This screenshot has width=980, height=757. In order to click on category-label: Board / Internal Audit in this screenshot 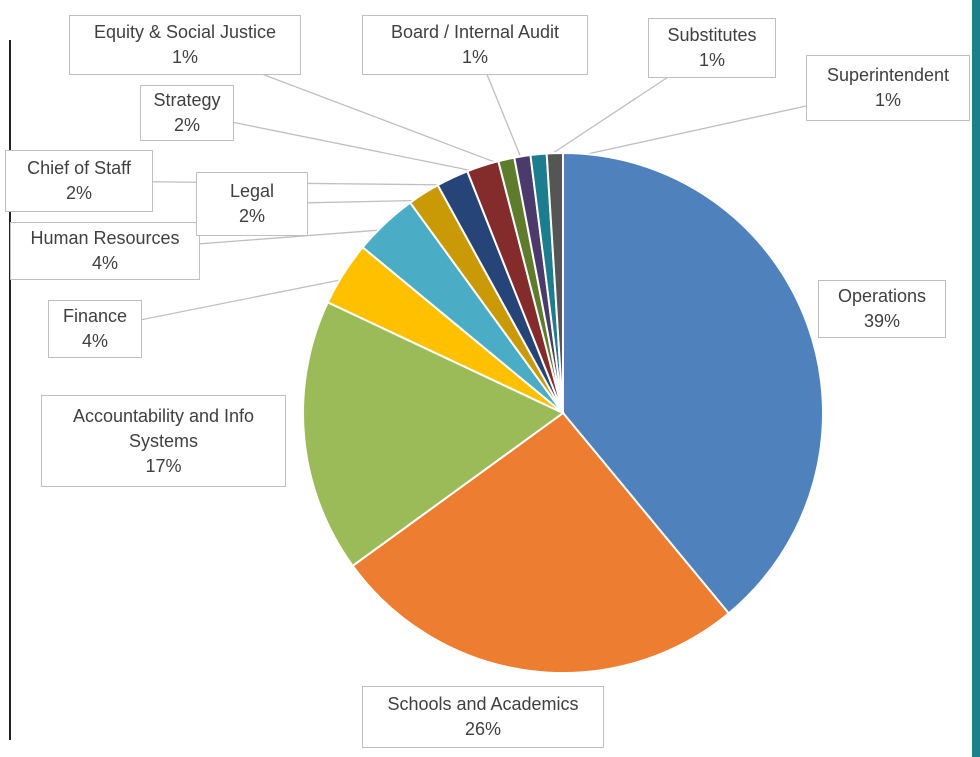, I will do `click(475, 32)`.